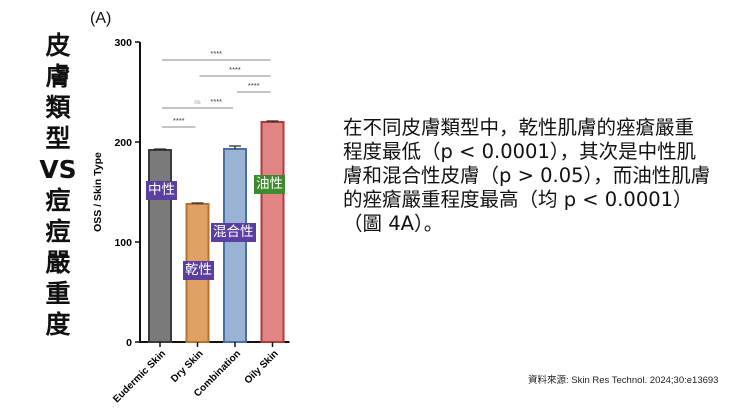 This screenshot has height=416, width=740. I want to click on y-tick-label: 0, so click(129, 343).